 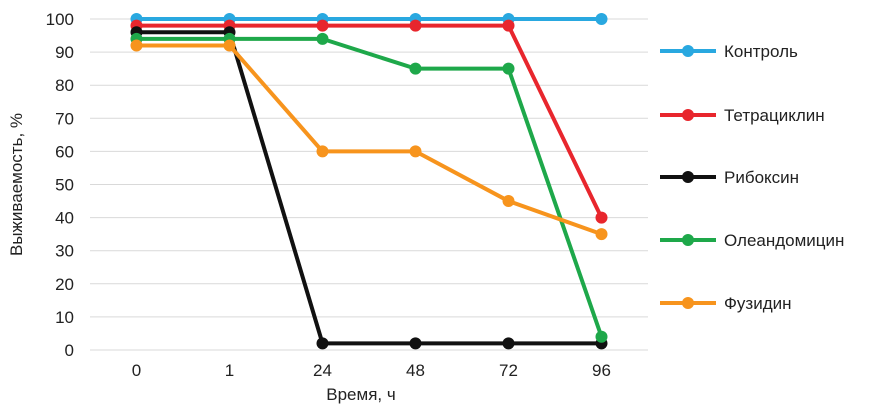 I want to click on x-tick-label: 48, so click(x=415, y=370).